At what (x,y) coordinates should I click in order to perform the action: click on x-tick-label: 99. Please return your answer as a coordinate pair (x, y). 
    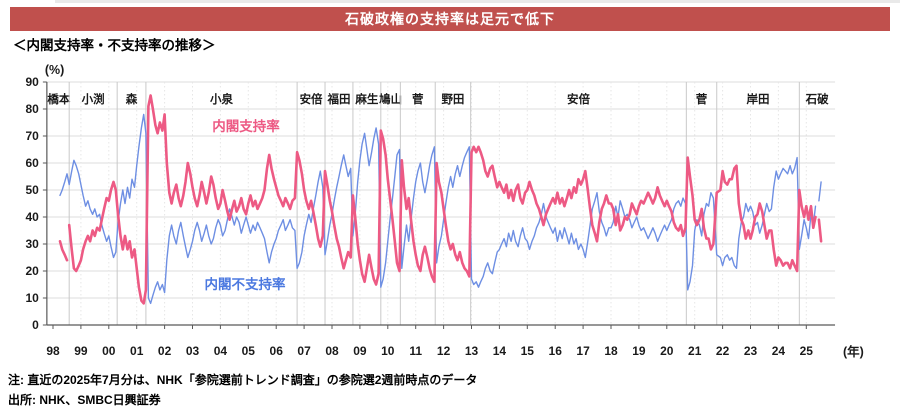
    Looking at the image, I should click on (81, 351).